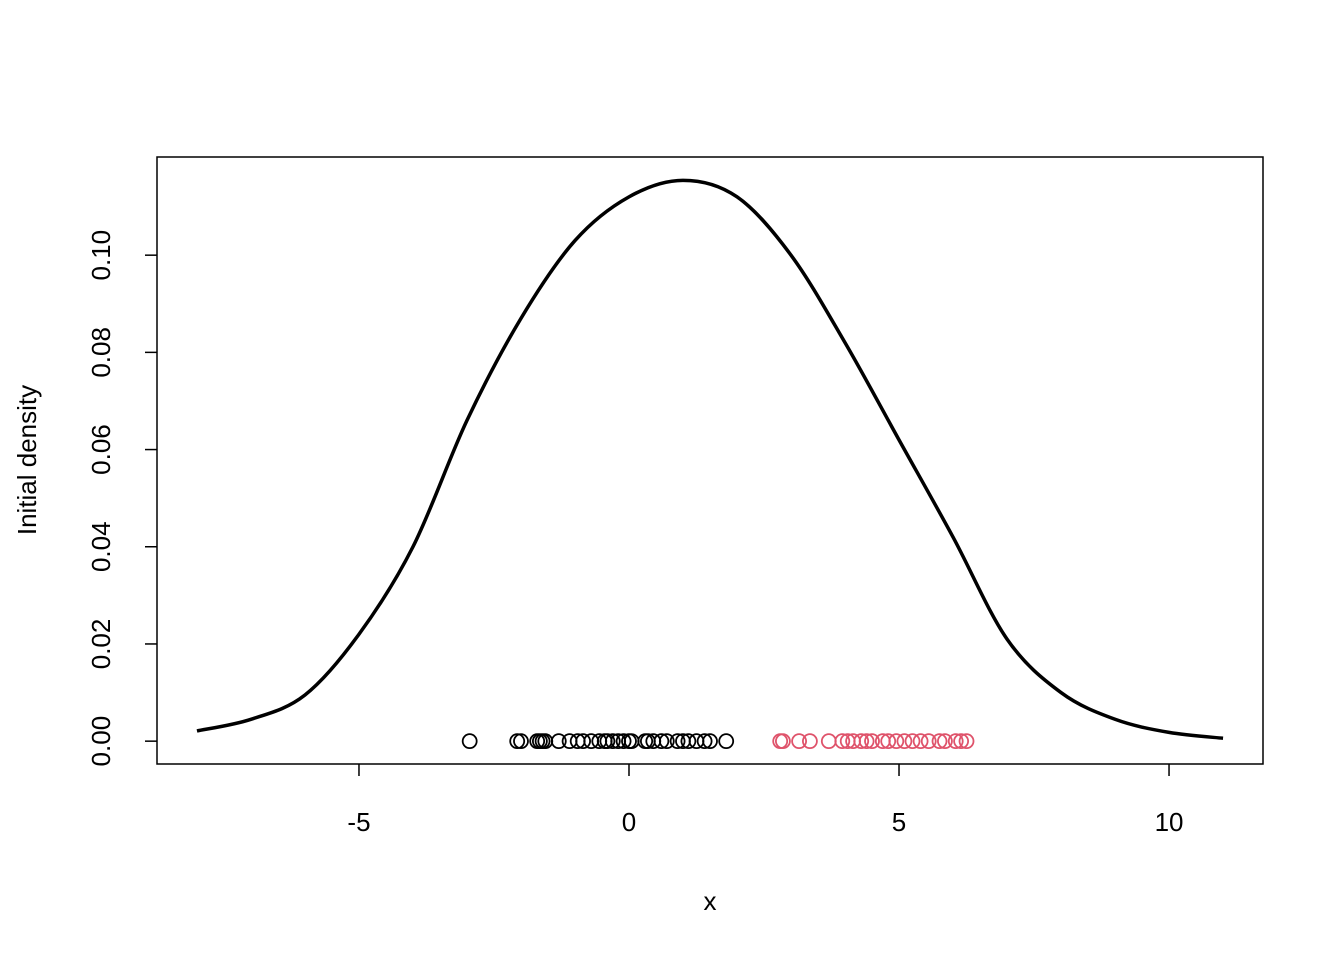 The height and width of the screenshot is (960, 1344). I want to click on x-axis-label: x, so click(710, 901).